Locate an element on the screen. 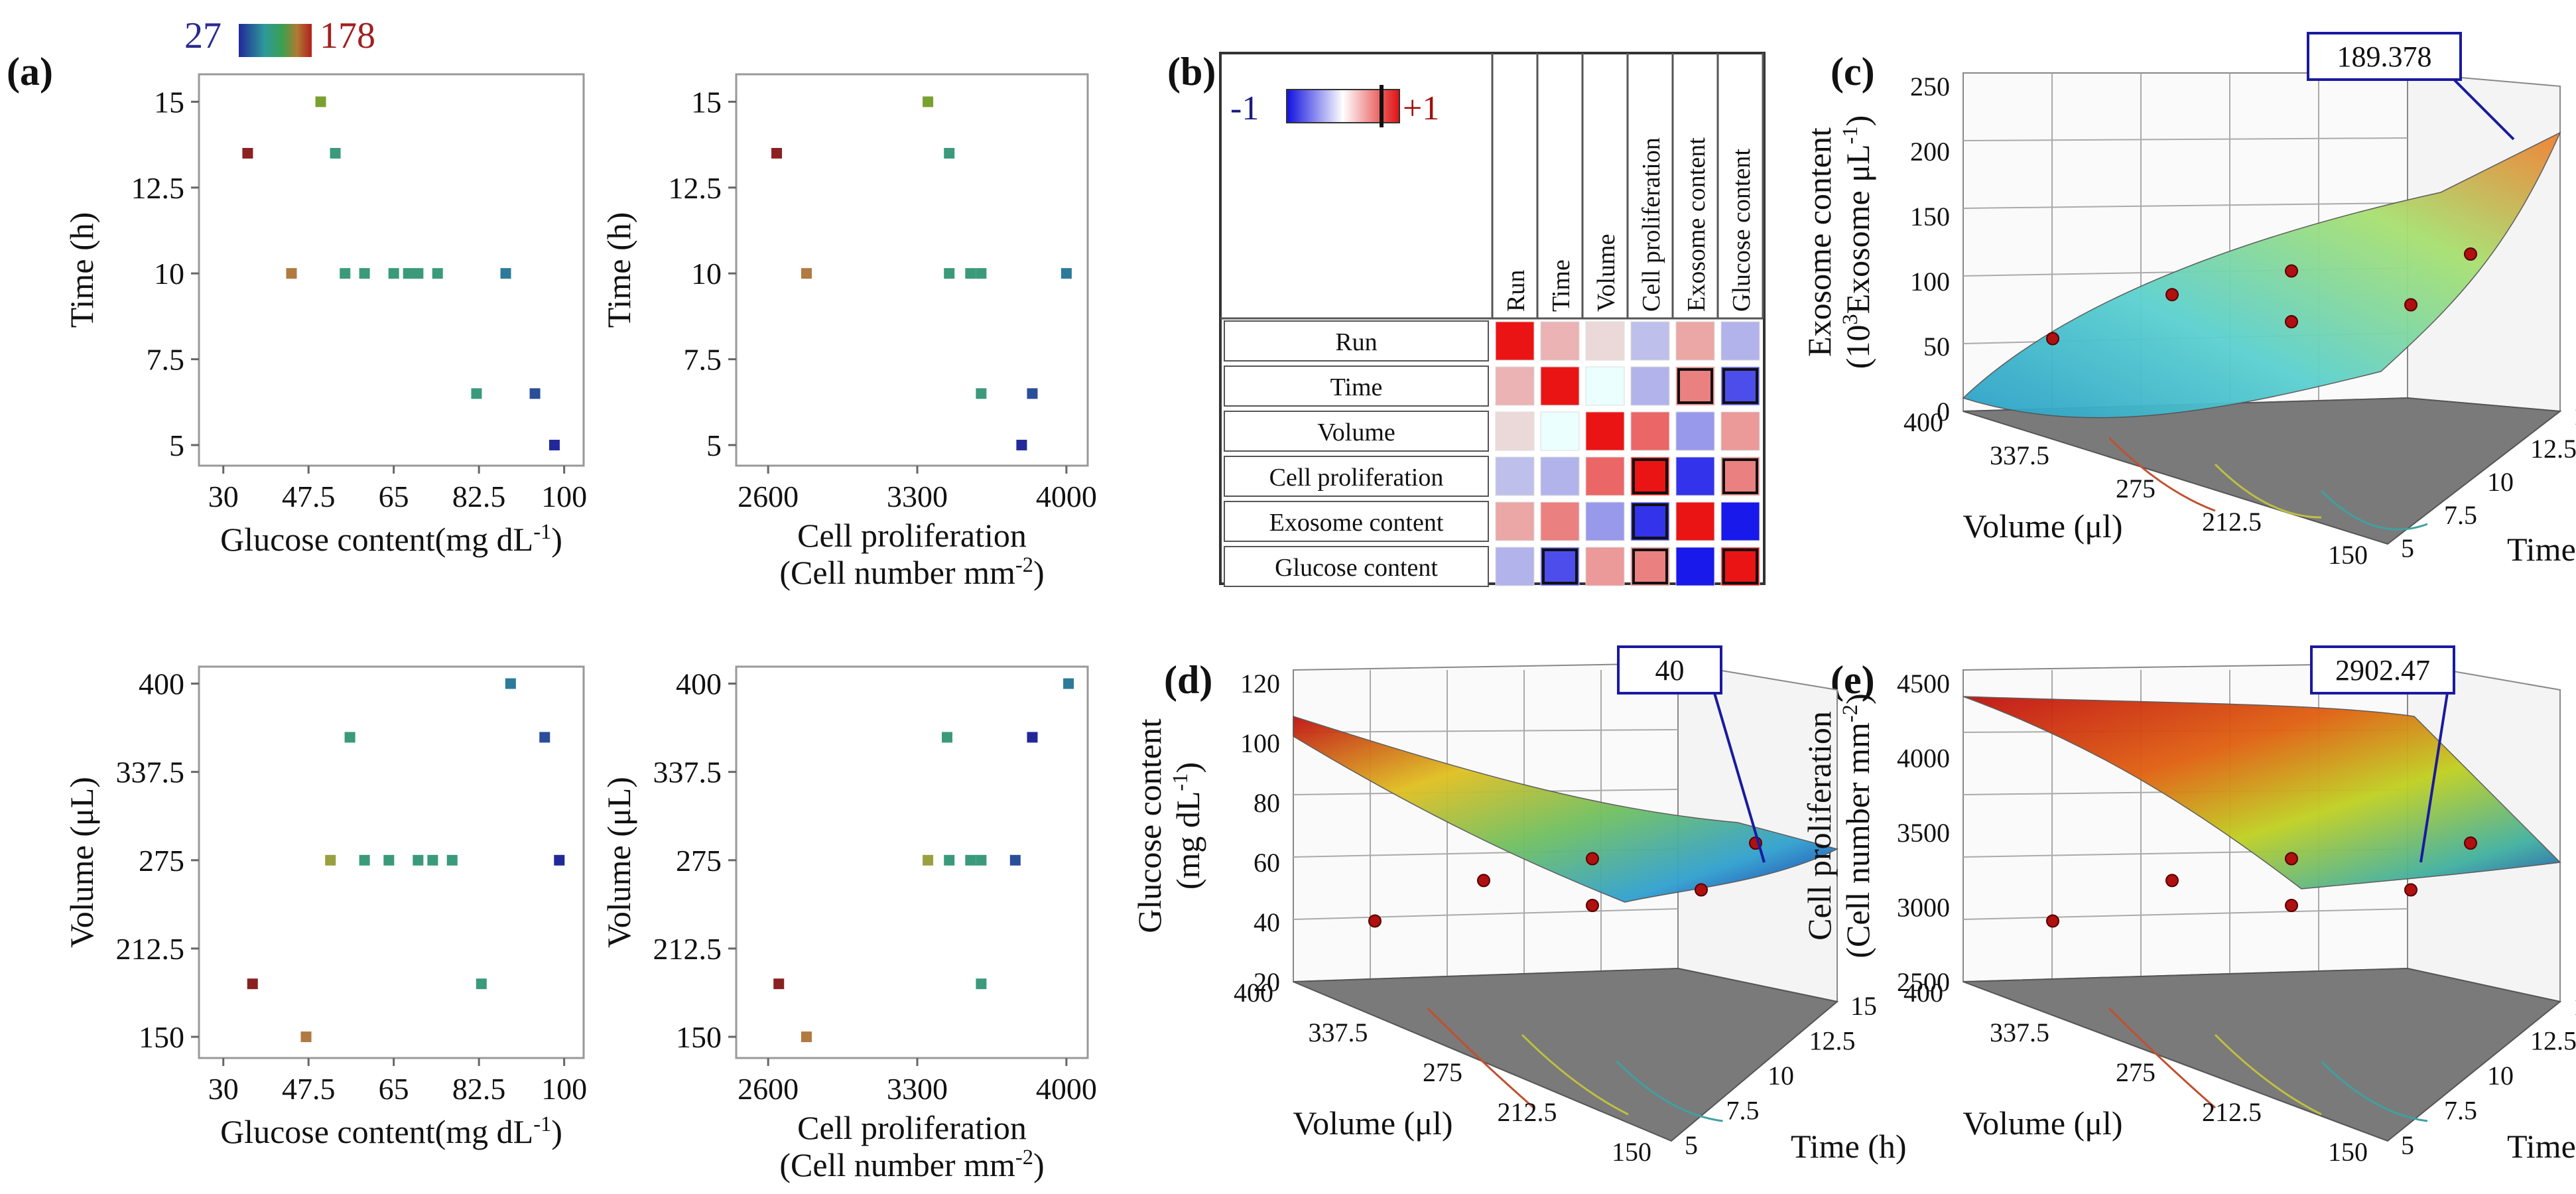 The height and width of the screenshot is (1194, 2576). y-tick-label: 400 is located at coordinates (1254, 993).